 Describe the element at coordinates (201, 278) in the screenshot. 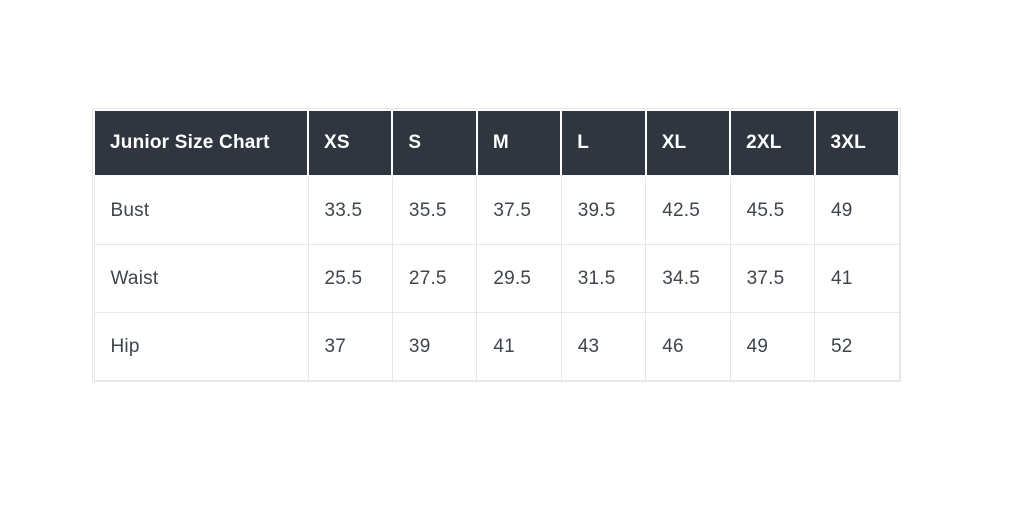

I see `row-label-waist: Waist` at that location.